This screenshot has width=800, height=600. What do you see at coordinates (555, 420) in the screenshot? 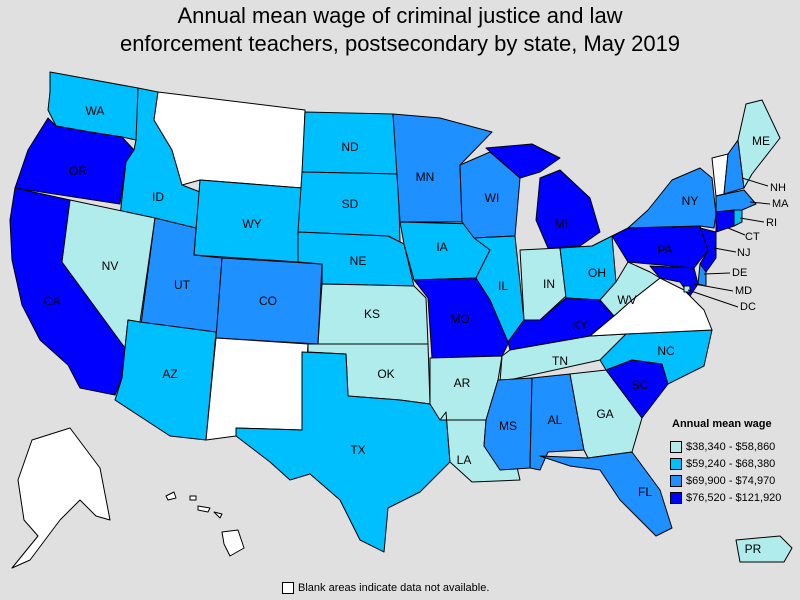
I see `label-al: AL` at bounding box center [555, 420].